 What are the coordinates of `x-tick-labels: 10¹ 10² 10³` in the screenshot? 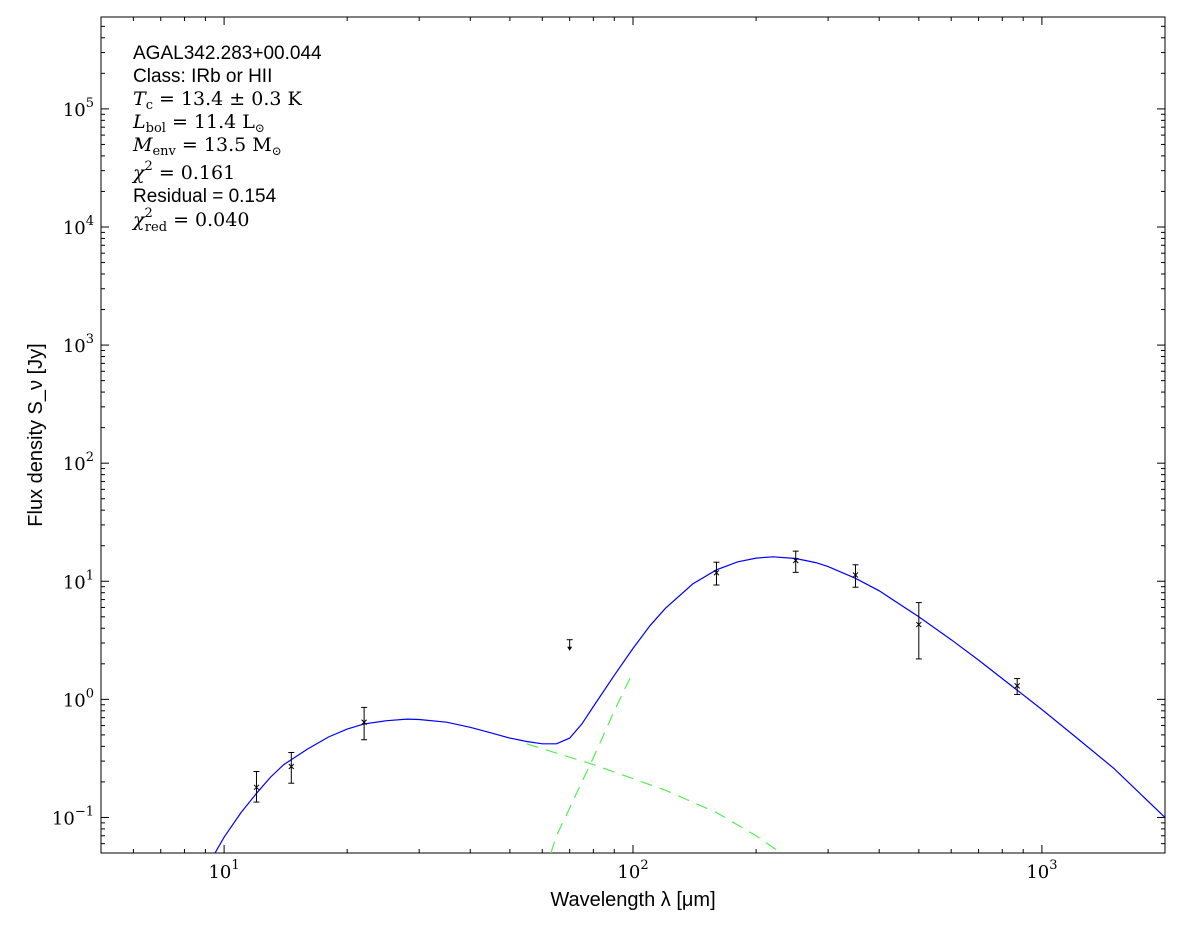 It's located at (632, 870).